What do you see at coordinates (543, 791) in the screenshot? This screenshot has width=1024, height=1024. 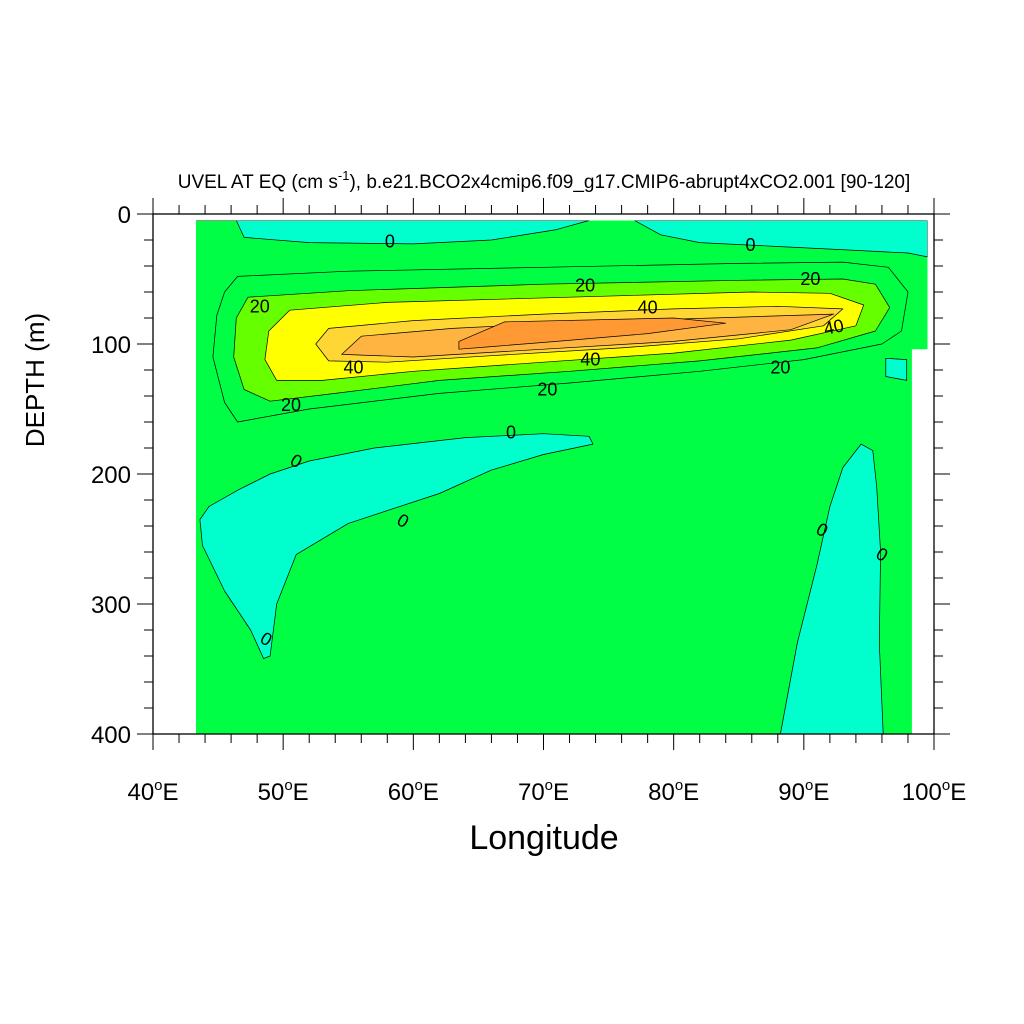 I see `x-tick-label: 70oE` at bounding box center [543, 791].